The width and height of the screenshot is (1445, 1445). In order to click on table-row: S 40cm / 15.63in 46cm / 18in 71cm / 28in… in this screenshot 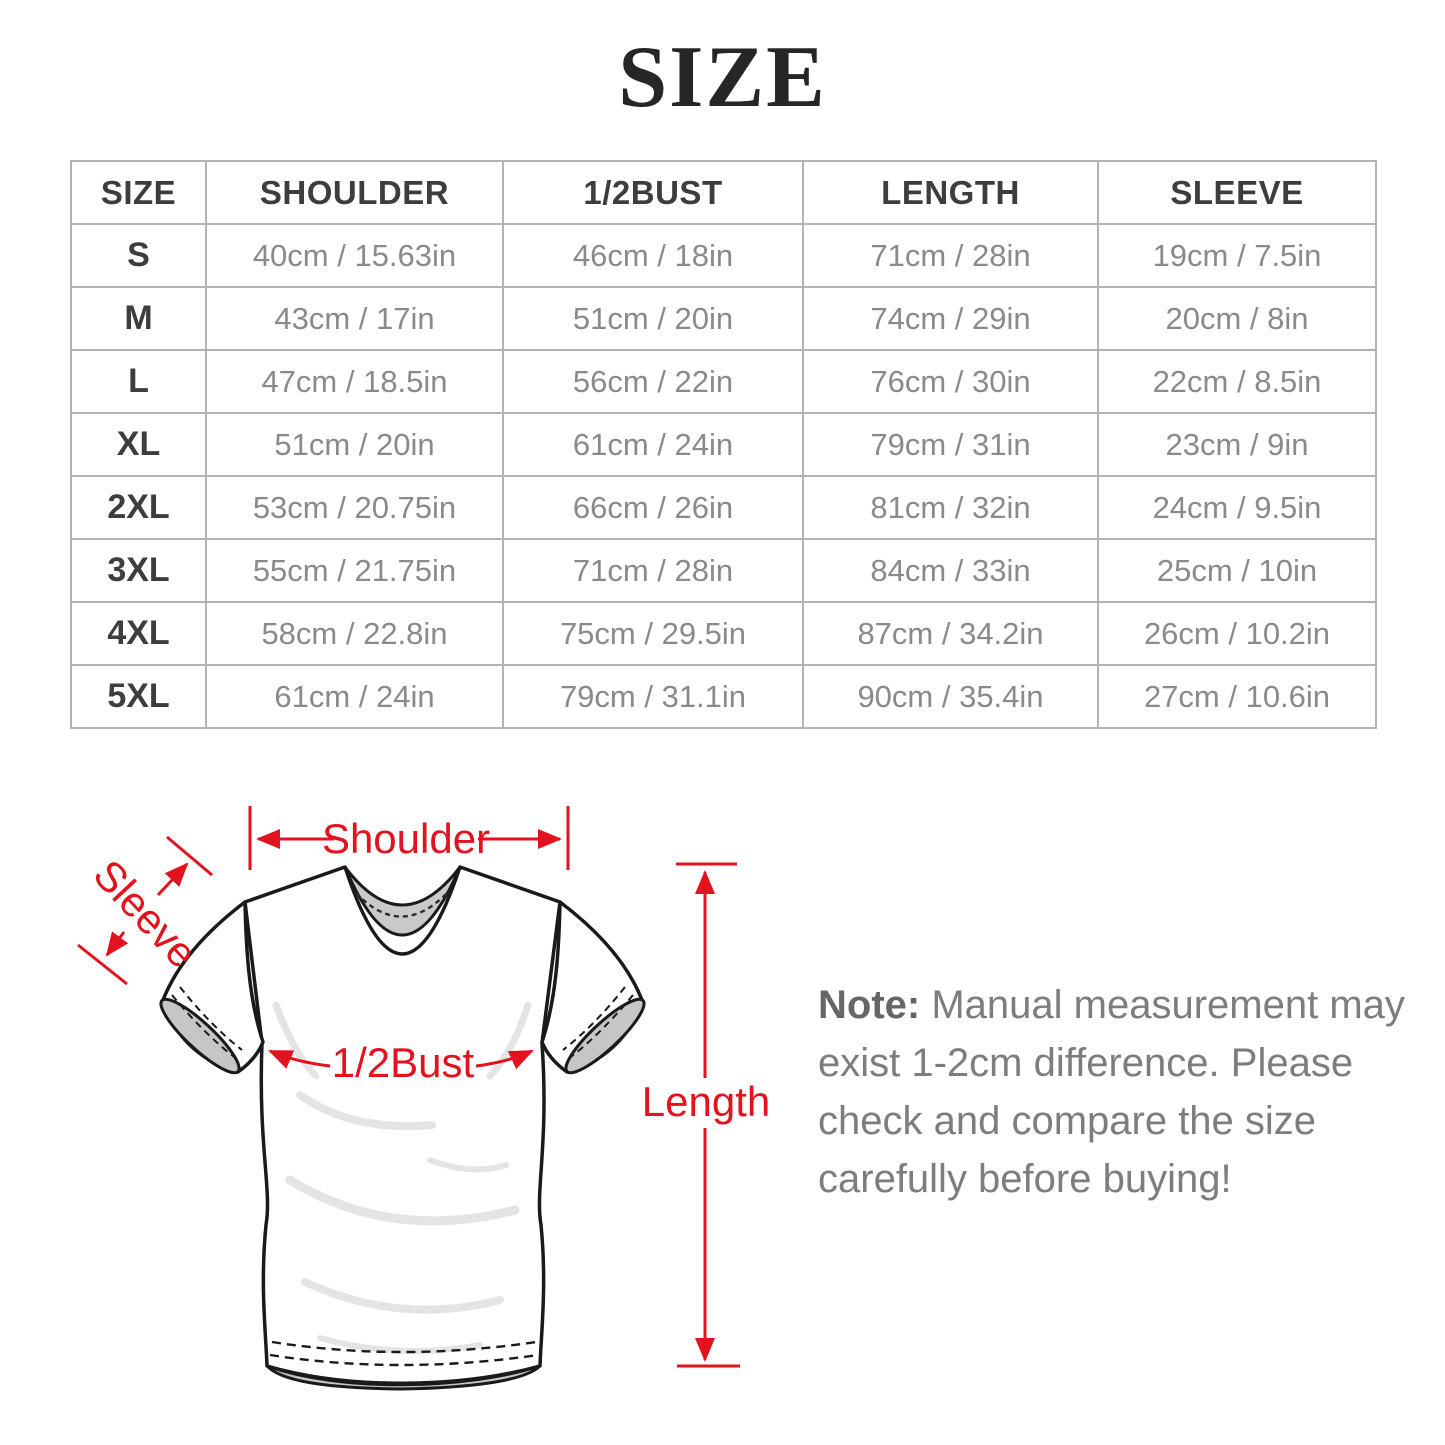, I will do `click(723, 255)`.